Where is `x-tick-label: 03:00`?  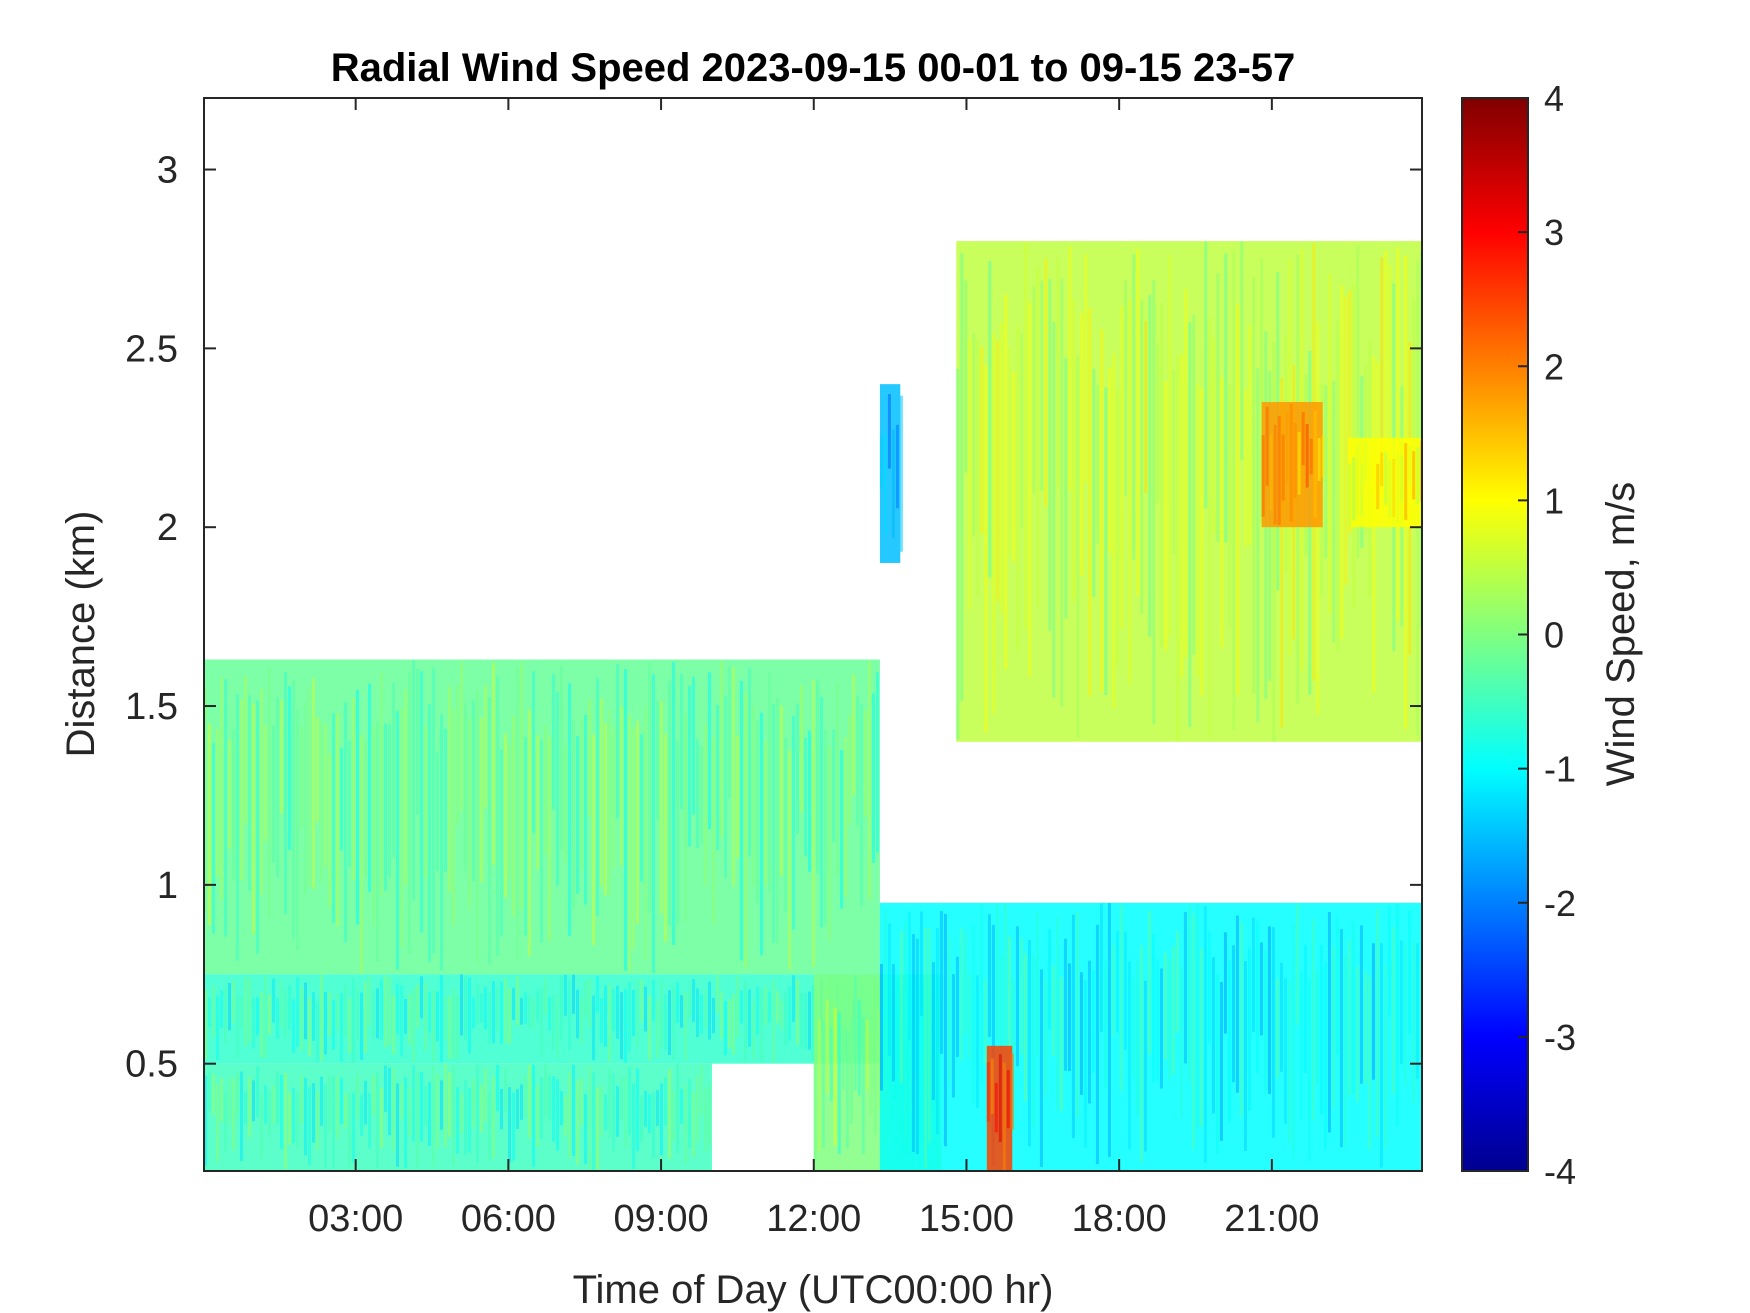
x-tick-label: 03:00 is located at coordinates (355, 1219).